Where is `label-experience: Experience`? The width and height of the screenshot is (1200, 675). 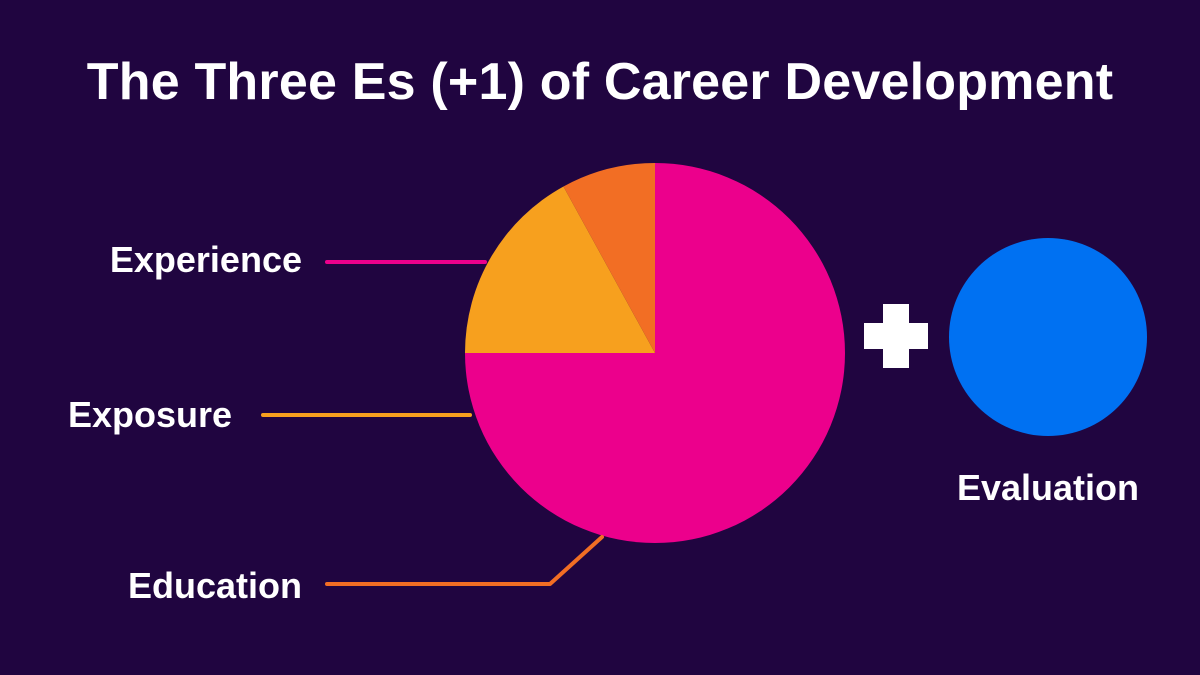 label-experience: Experience is located at coordinates (205, 259).